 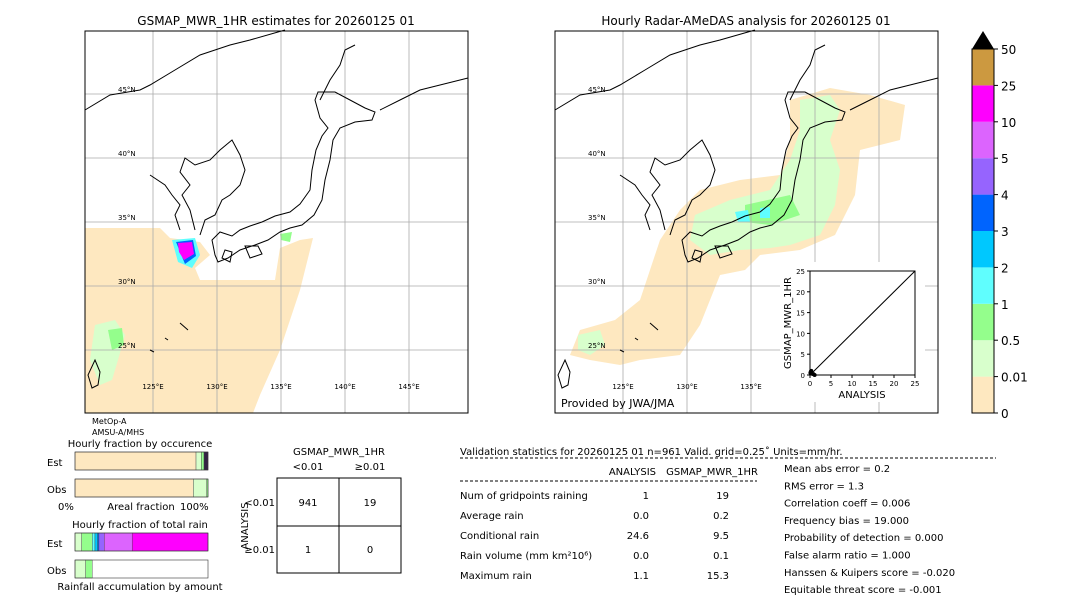 I want to click on stats-row-gsmap: 0.1, so click(x=721, y=556).